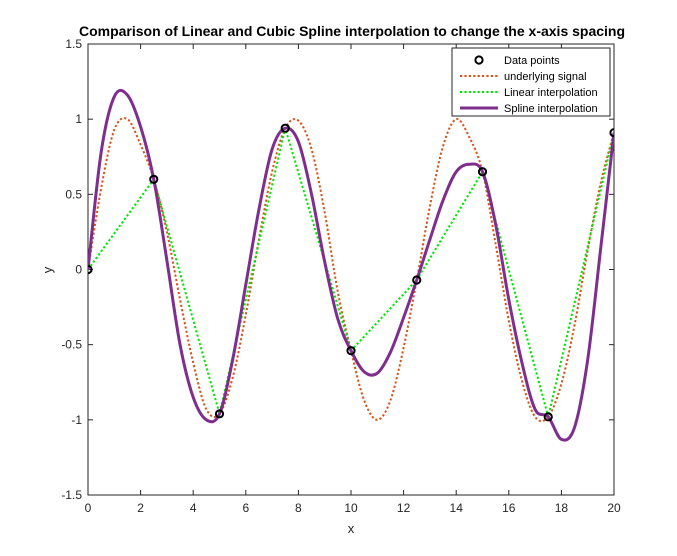 The height and width of the screenshot is (556, 677). Describe the element at coordinates (614, 508) in the screenshot. I see `x-tick-label: 20` at that location.